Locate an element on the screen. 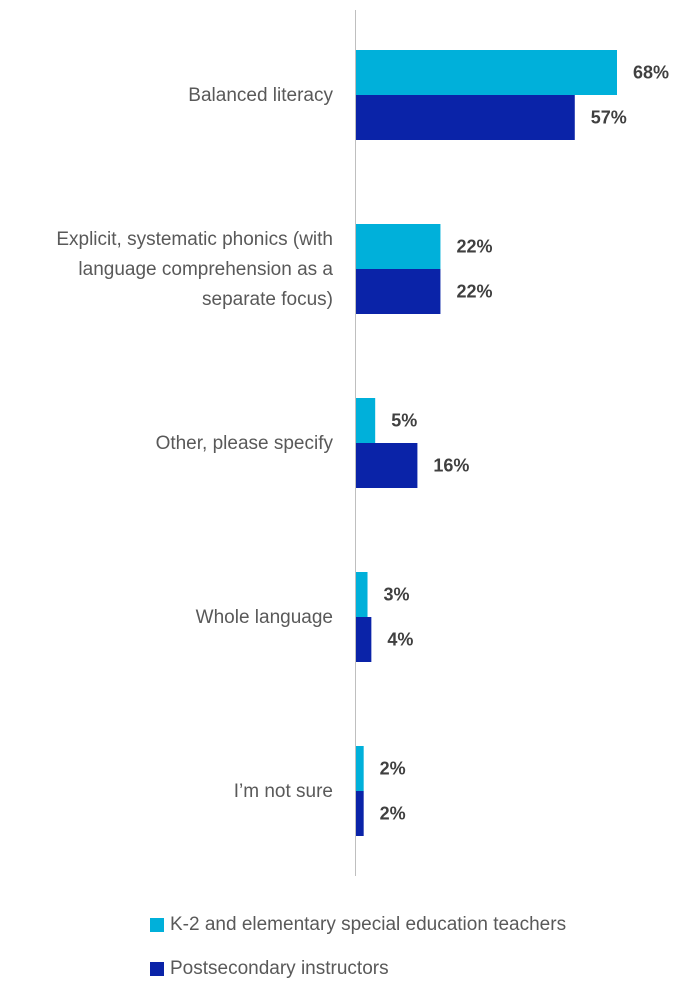 This screenshot has width=685, height=982. category-label: Other, please specify is located at coordinates (245, 443).